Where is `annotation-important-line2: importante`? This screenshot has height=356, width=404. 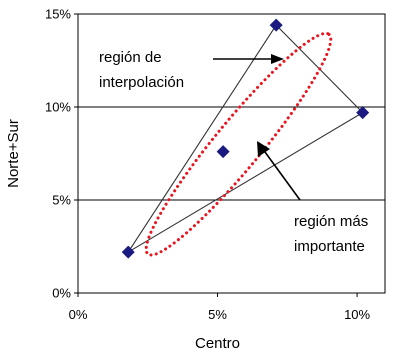
annotation-important-line2: importante is located at coordinates (329, 246).